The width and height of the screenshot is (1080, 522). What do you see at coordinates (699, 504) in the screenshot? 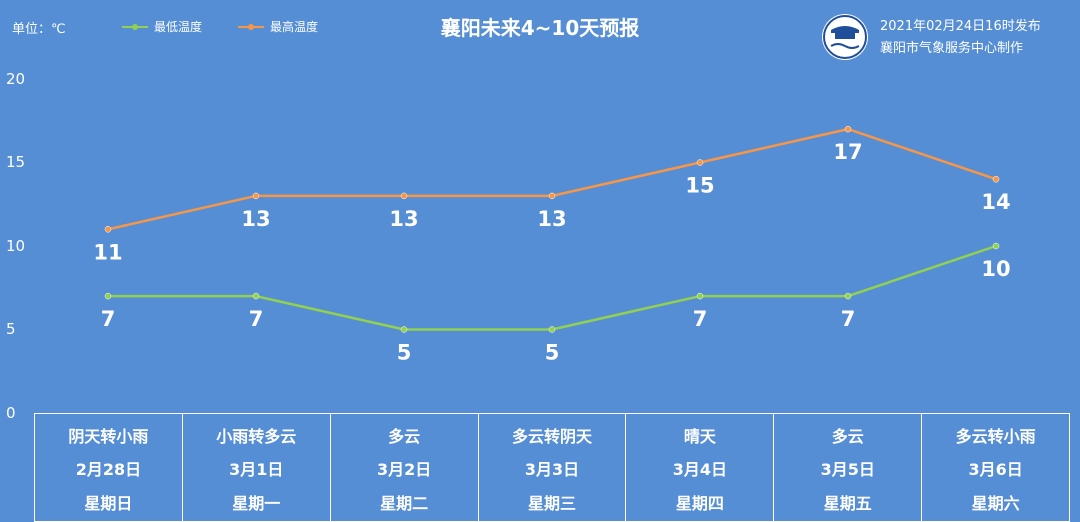
I see `weekday-text: 星期四` at bounding box center [699, 504].